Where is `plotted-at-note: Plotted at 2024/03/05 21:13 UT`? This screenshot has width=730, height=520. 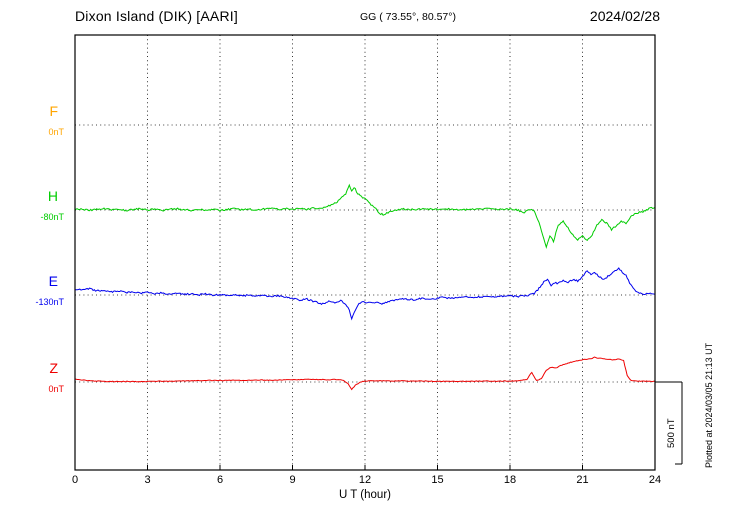
plotted-at-note: Plotted at 2024/03/05 21:13 UT is located at coordinates (709, 405).